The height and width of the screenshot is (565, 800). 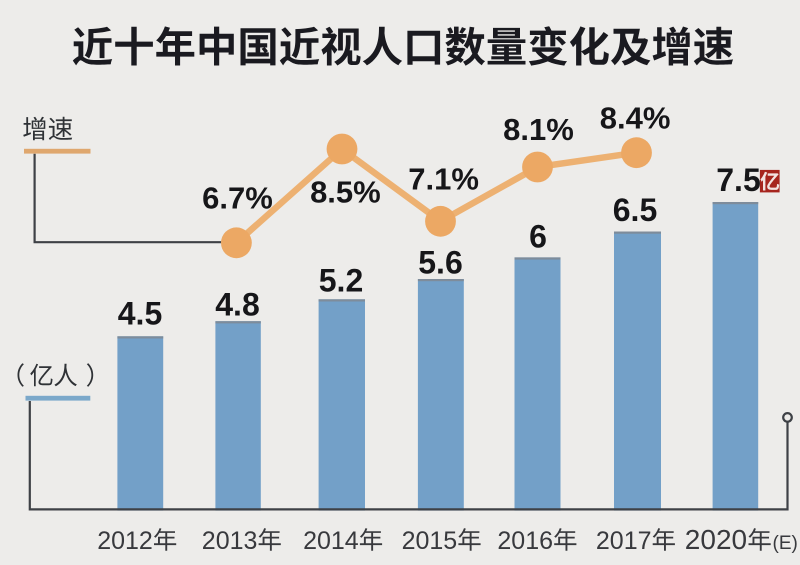 What do you see at coordinates (443, 178) in the screenshot?
I see `svg-text: 7.1%` at bounding box center [443, 178].